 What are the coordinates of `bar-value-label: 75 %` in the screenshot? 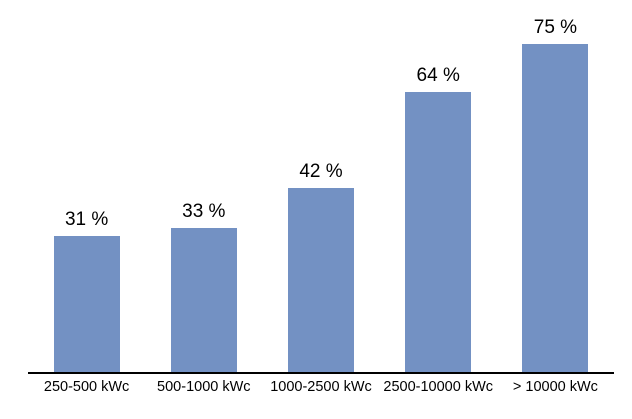 It's located at (555, 27).